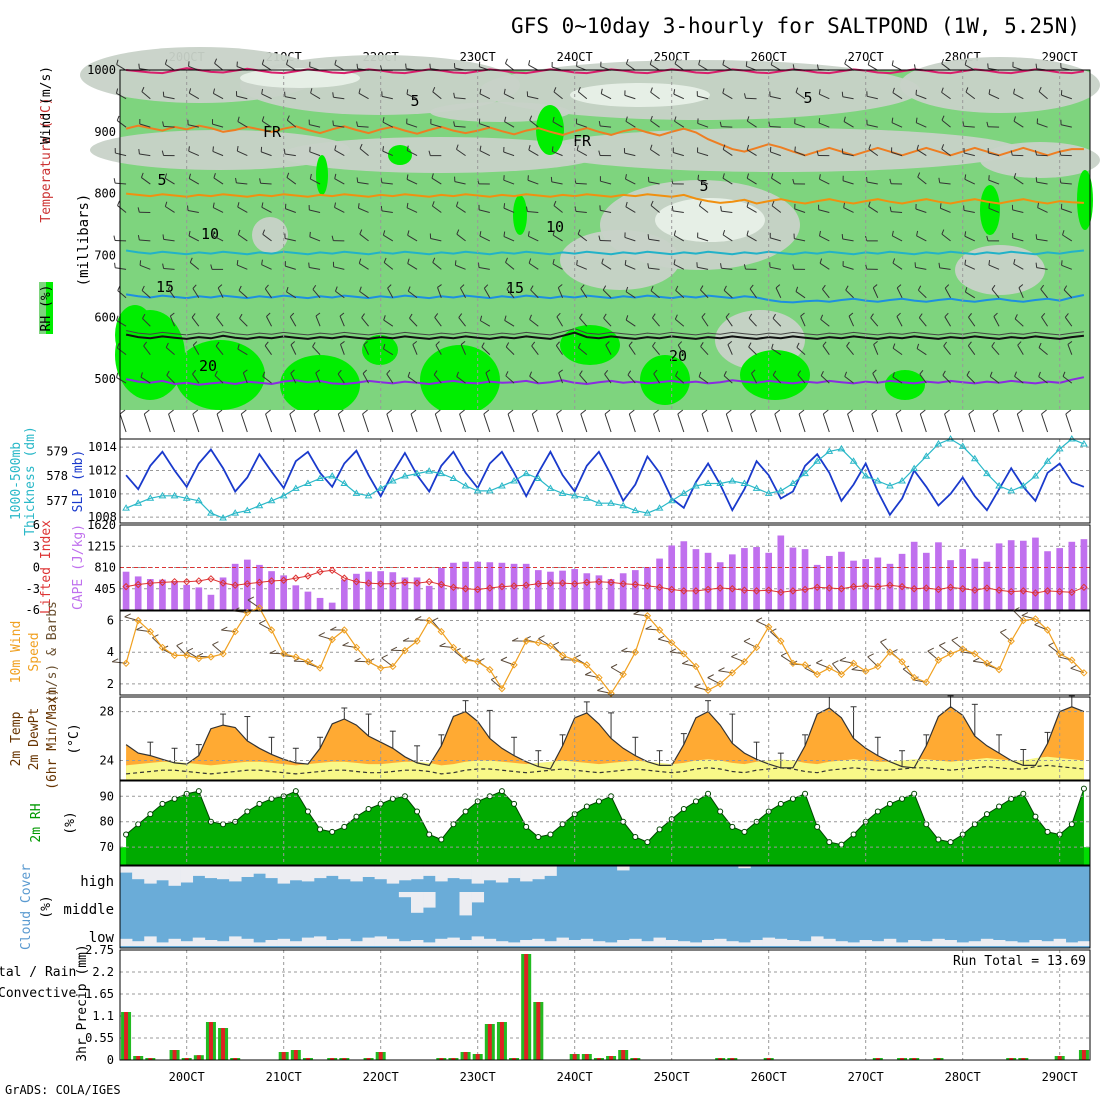 The width and height of the screenshot is (1100, 1100). I want to click on rh2-marker, so click(792, 798).